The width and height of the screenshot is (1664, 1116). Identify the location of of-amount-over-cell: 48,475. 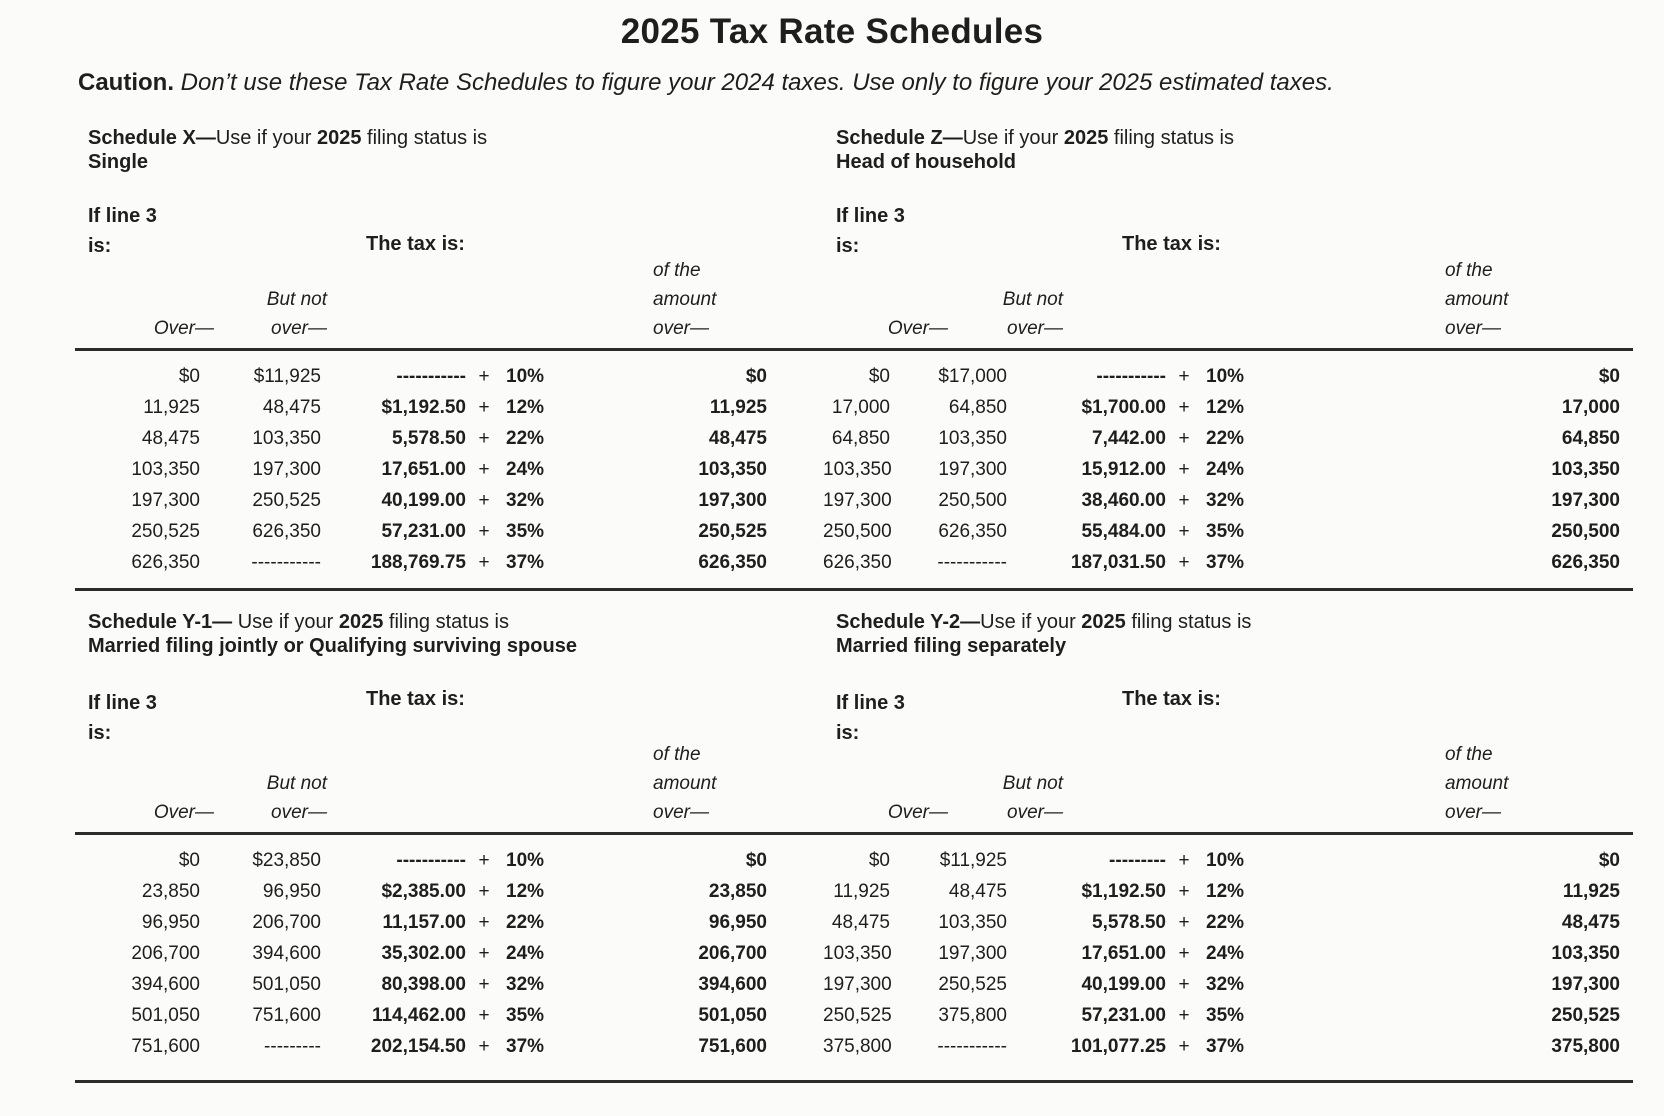
(737, 438).